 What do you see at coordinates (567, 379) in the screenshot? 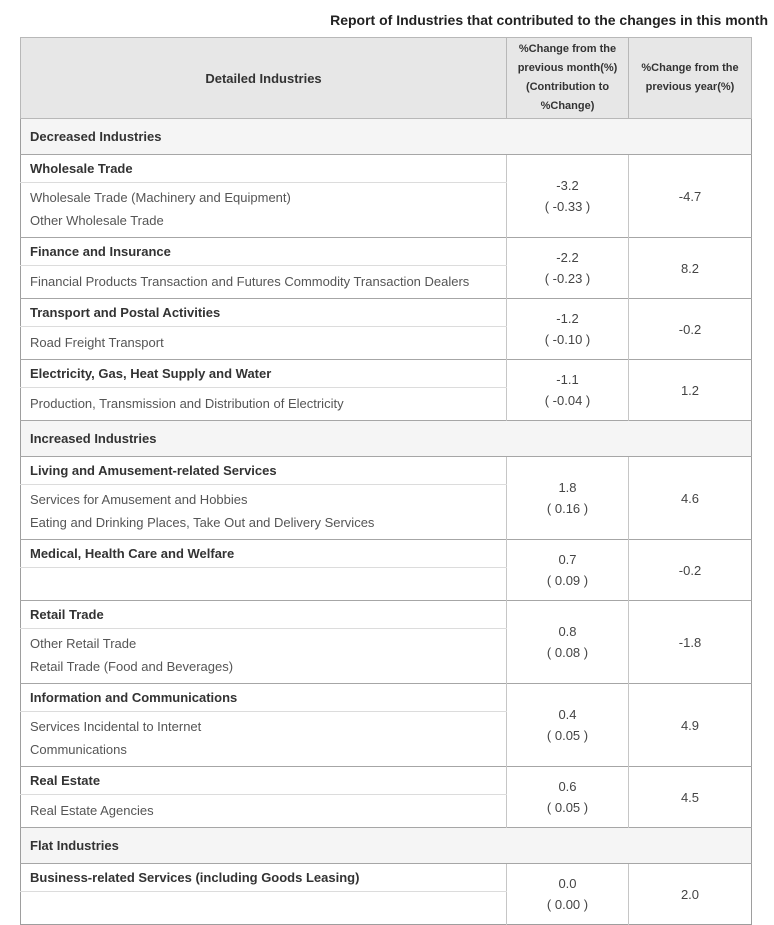
I see `month-change-value: -1.1` at bounding box center [567, 379].